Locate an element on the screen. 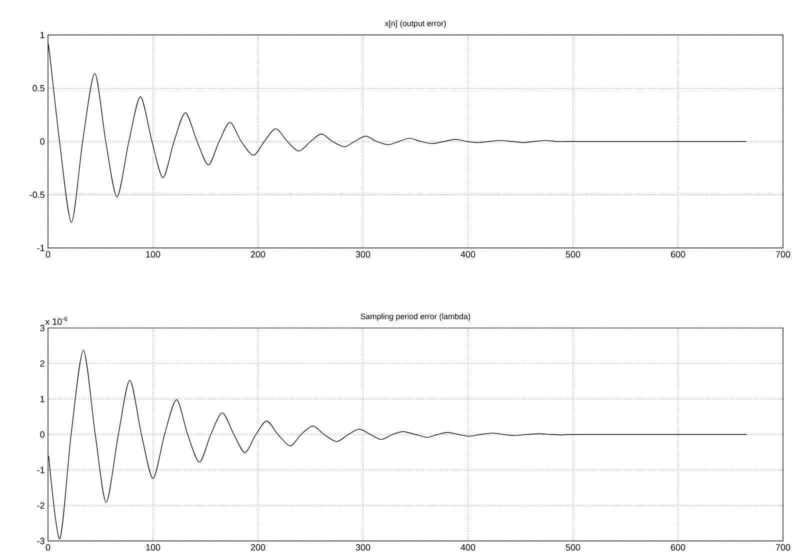 The width and height of the screenshot is (792, 560). y-tick-label: 3 is located at coordinates (42, 328).